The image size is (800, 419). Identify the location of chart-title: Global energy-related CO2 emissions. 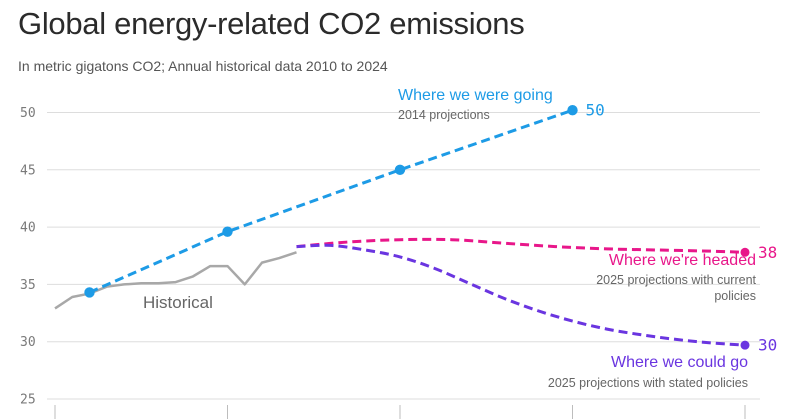
(271, 23).